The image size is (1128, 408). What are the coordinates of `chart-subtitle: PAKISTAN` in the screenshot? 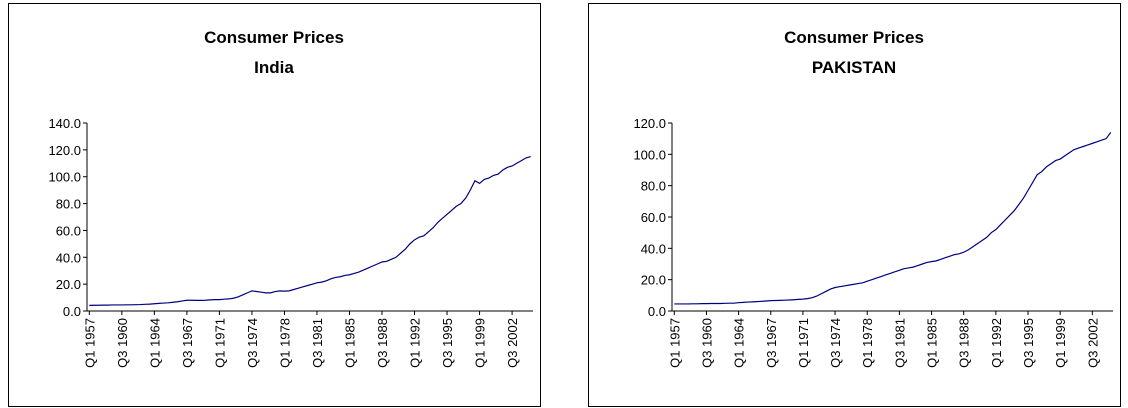 It's located at (854, 67).